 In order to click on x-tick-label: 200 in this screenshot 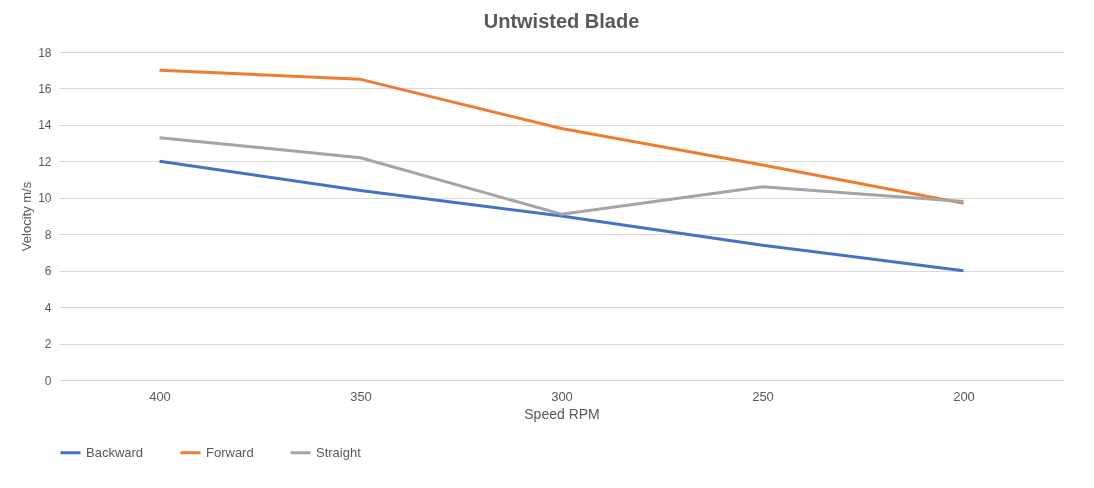, I will do `click(964, 396)`.